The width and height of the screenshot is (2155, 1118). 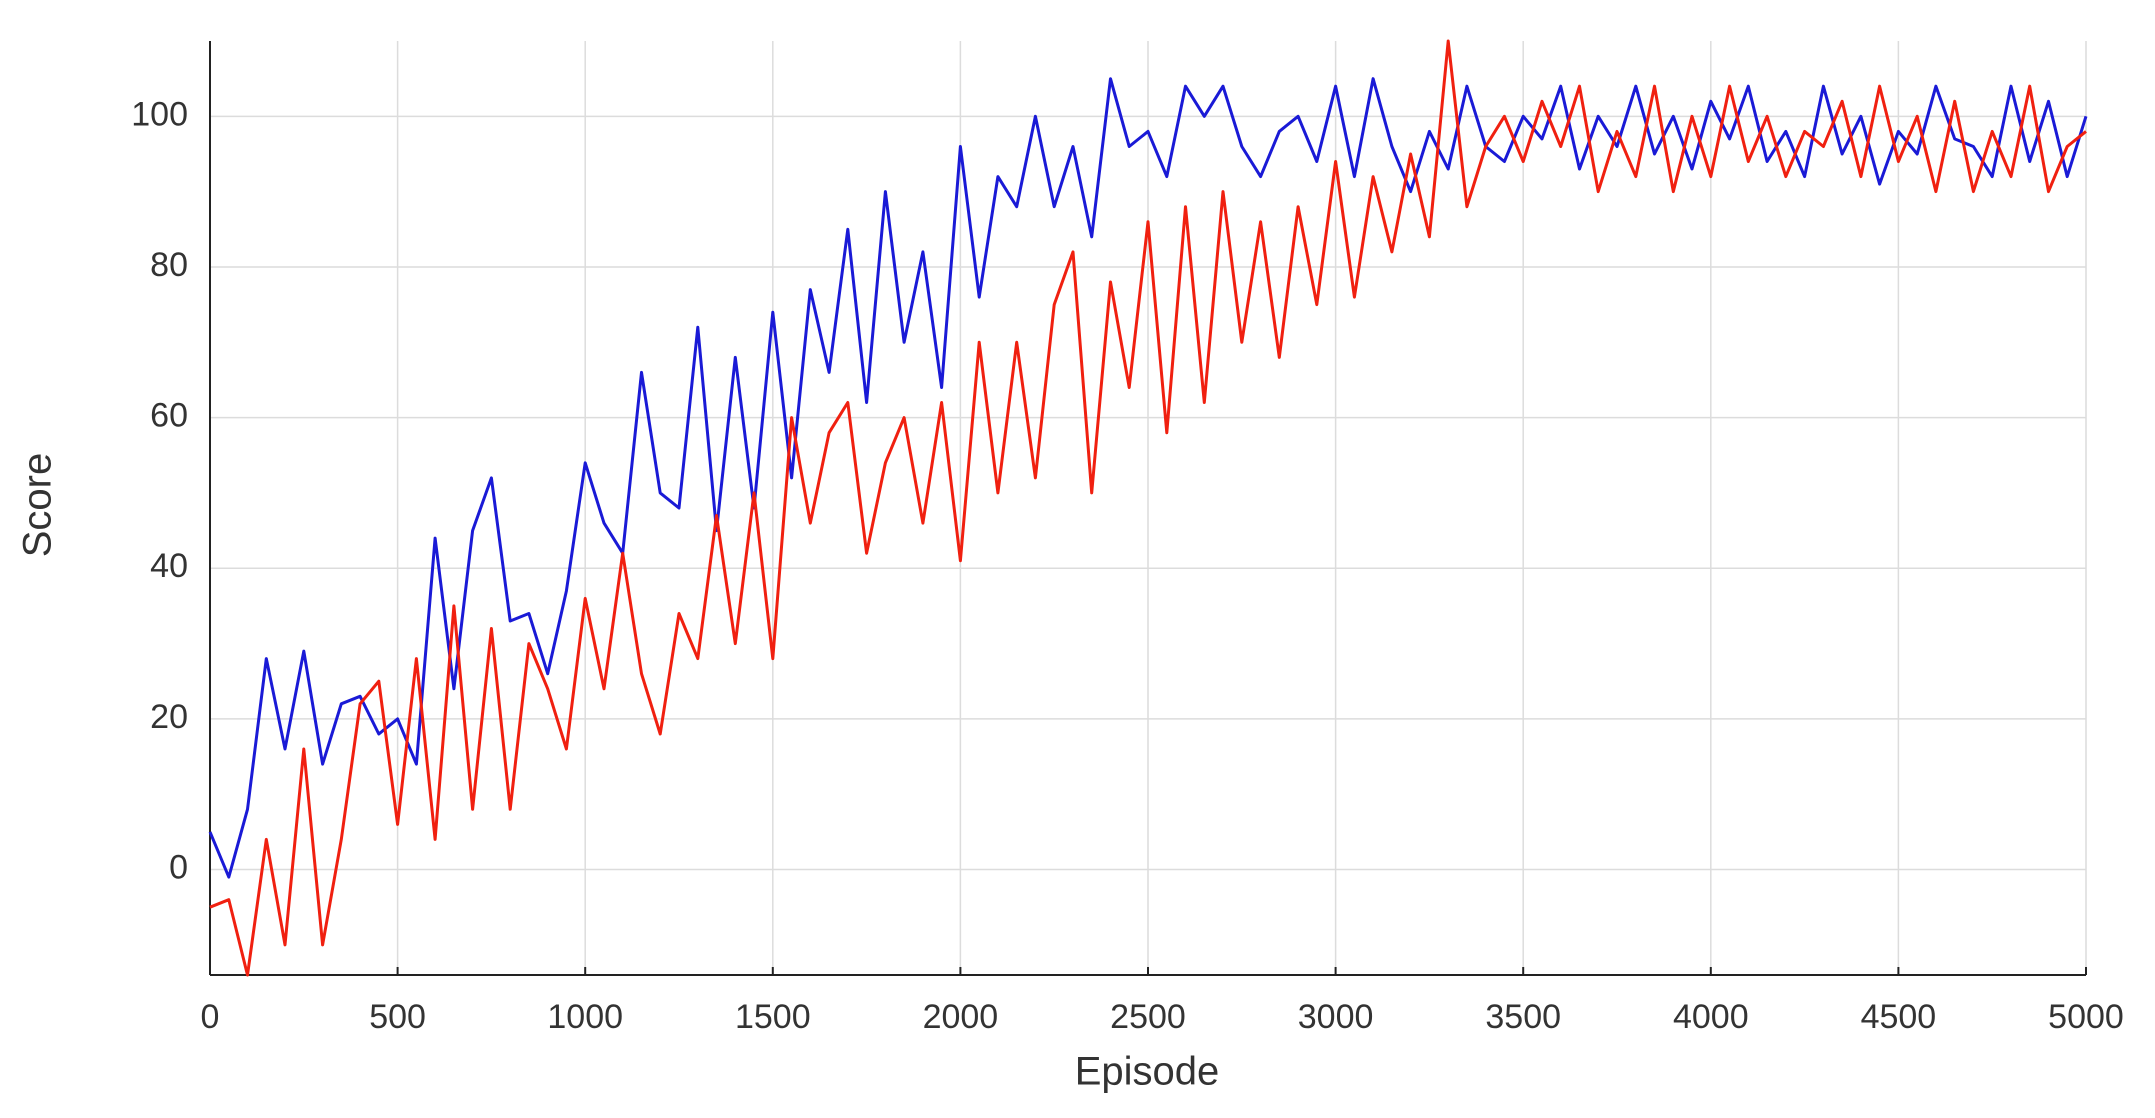 I want to click on y-tick-label: 20, so click(x=169, y=717).